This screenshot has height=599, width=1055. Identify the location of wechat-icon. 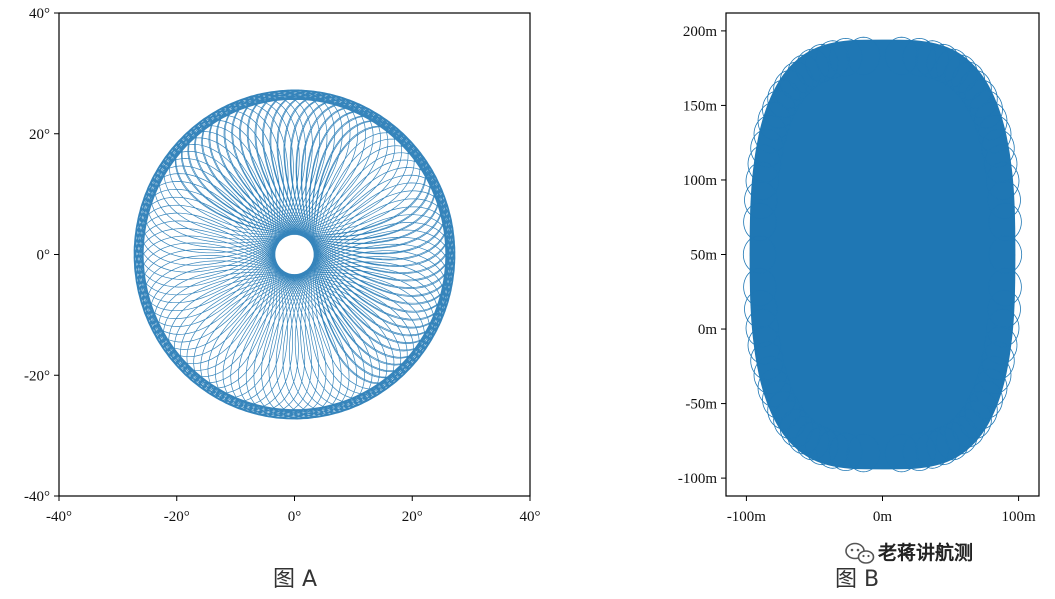
(860, 553).